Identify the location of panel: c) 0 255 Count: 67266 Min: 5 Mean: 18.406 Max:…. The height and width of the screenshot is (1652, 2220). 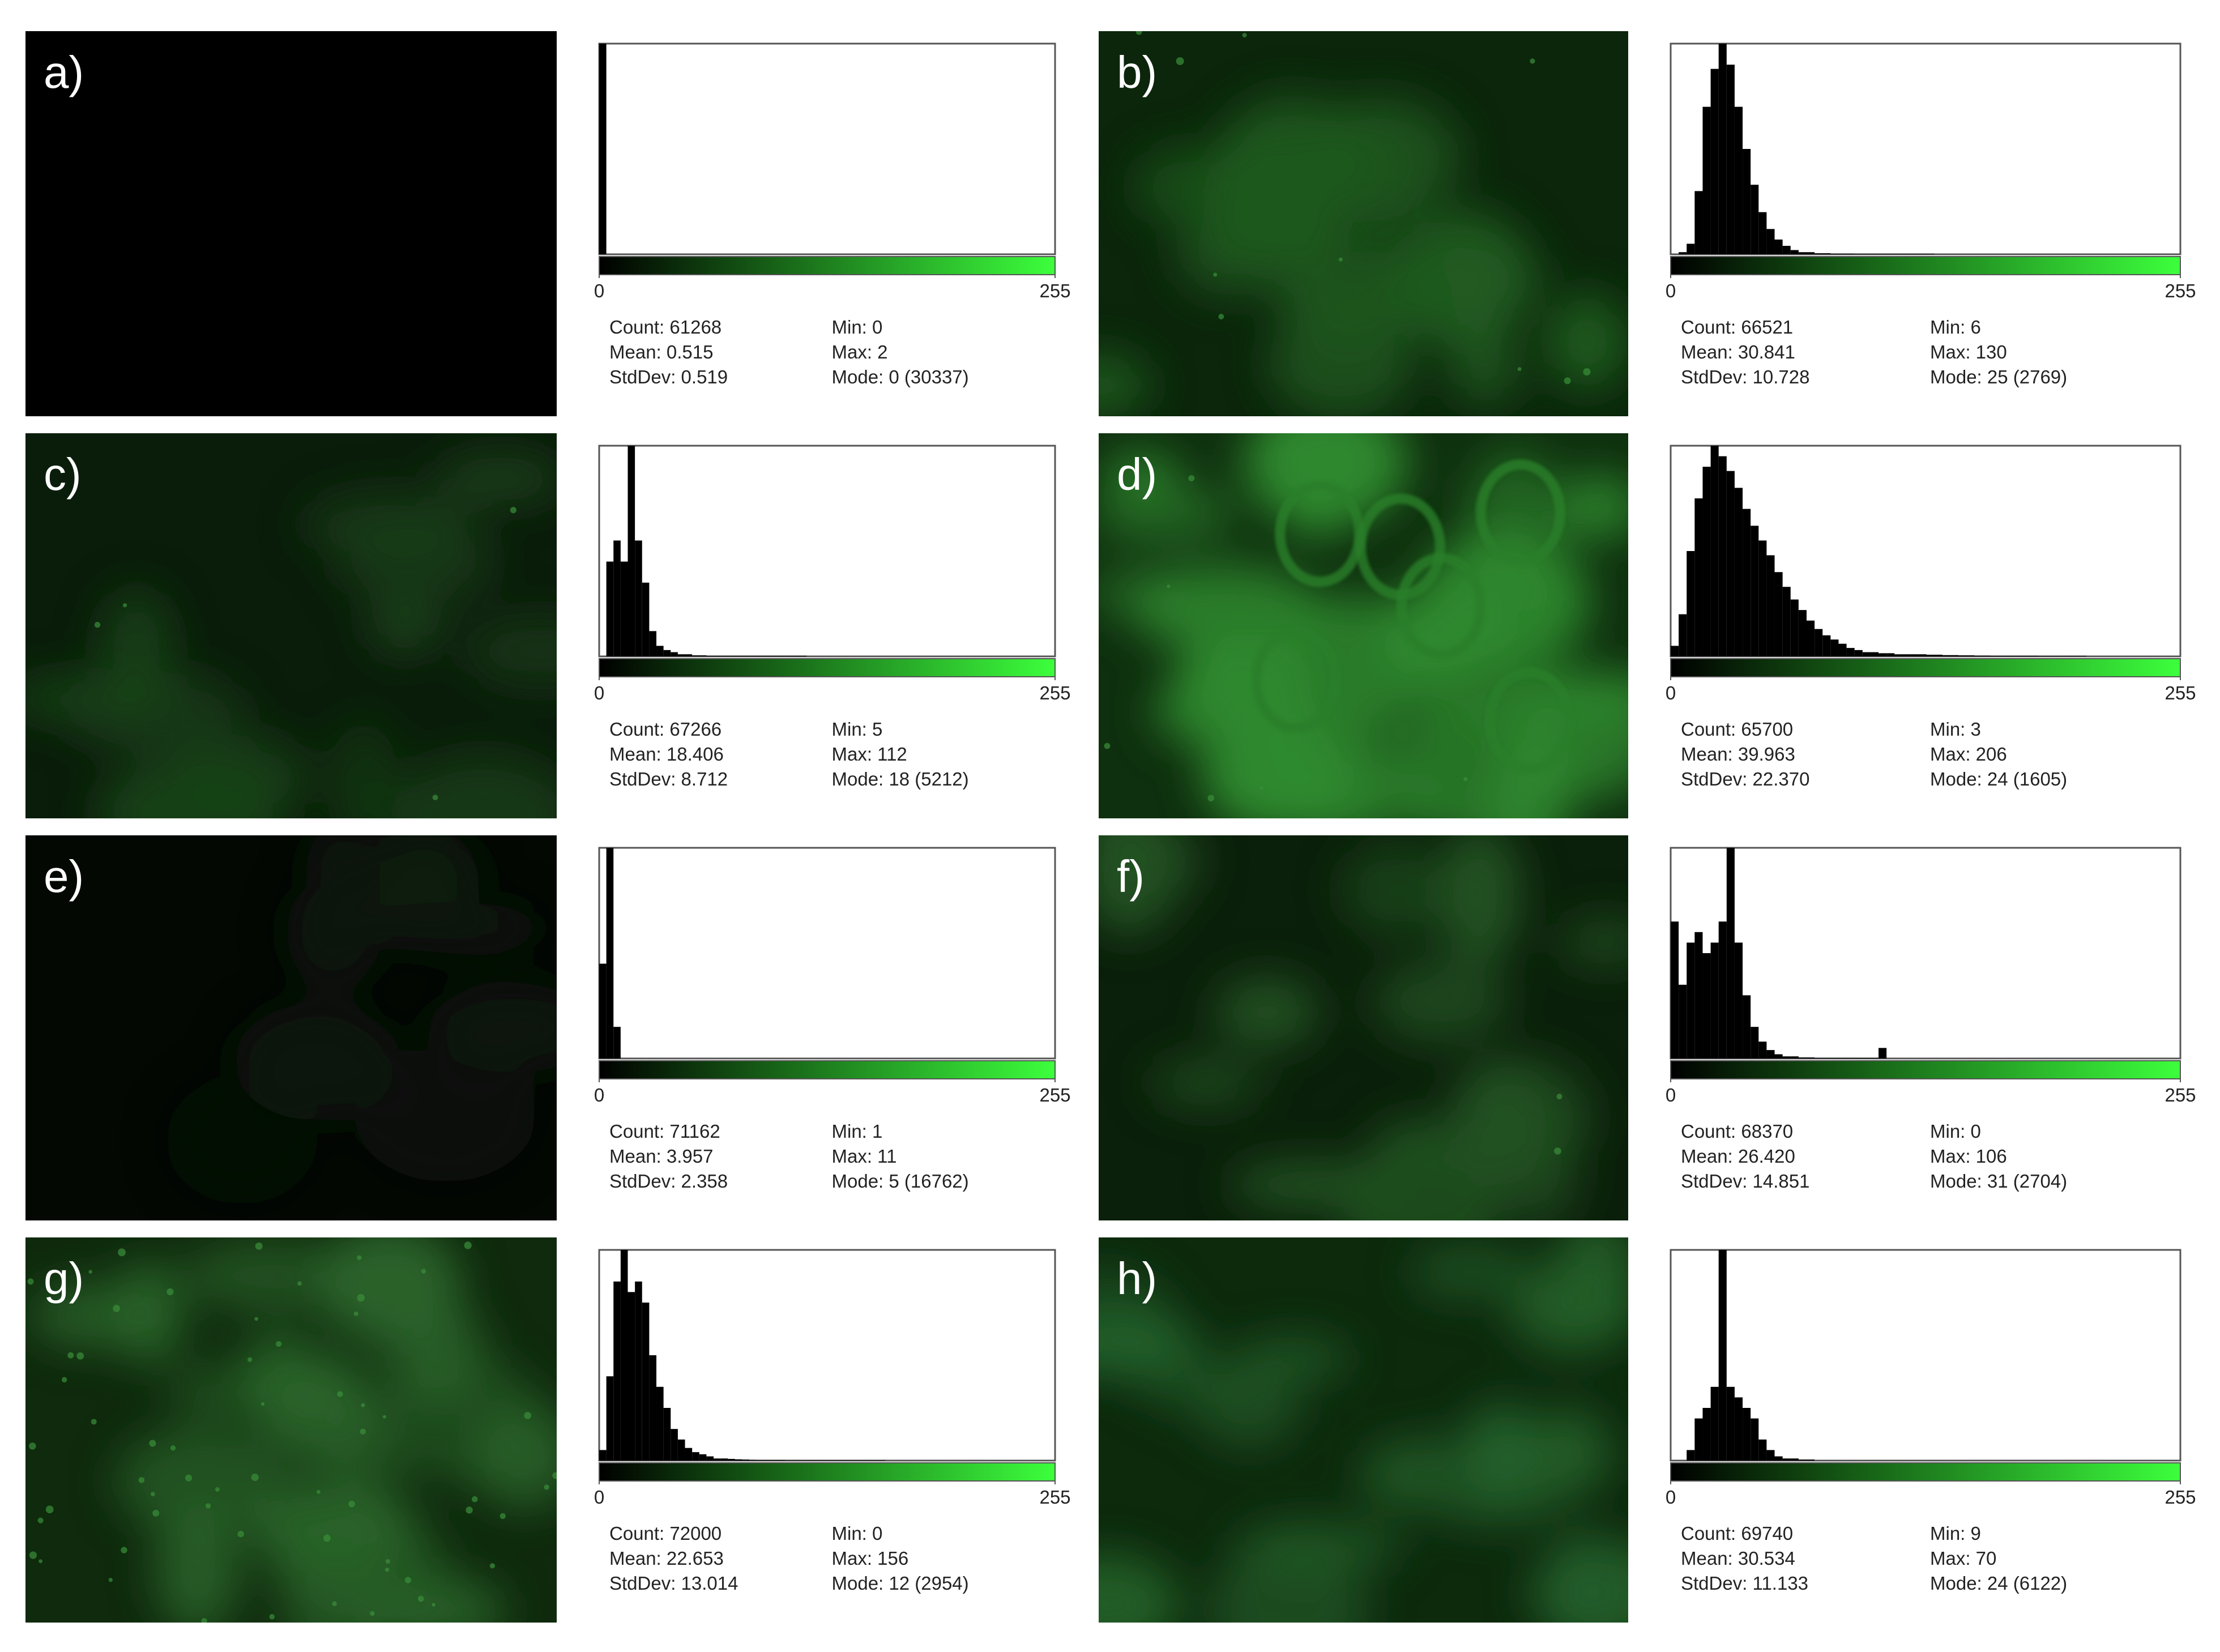
(548, 625).